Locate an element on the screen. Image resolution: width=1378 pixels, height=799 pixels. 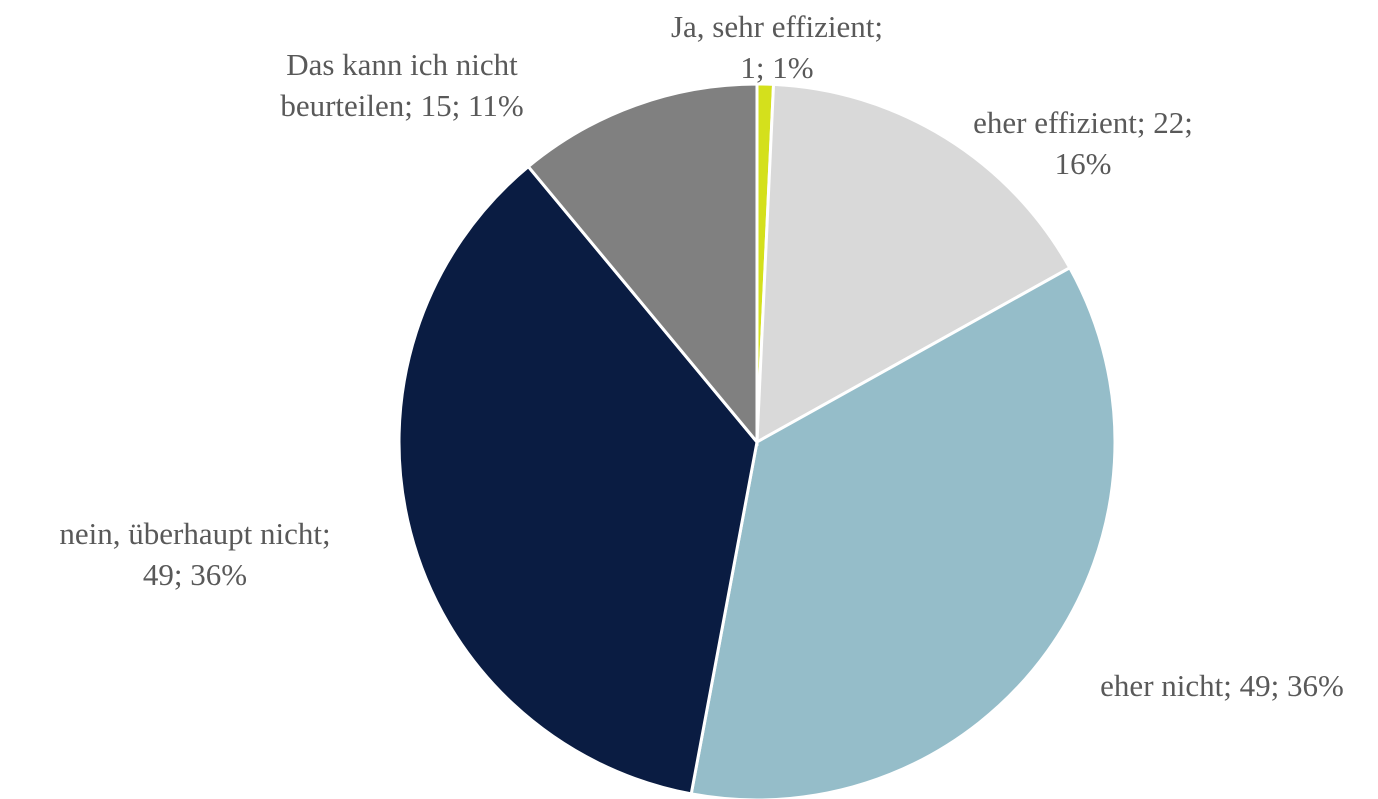
data-label: nein, überhaupt nicht; is located at coordinates (194, 533).